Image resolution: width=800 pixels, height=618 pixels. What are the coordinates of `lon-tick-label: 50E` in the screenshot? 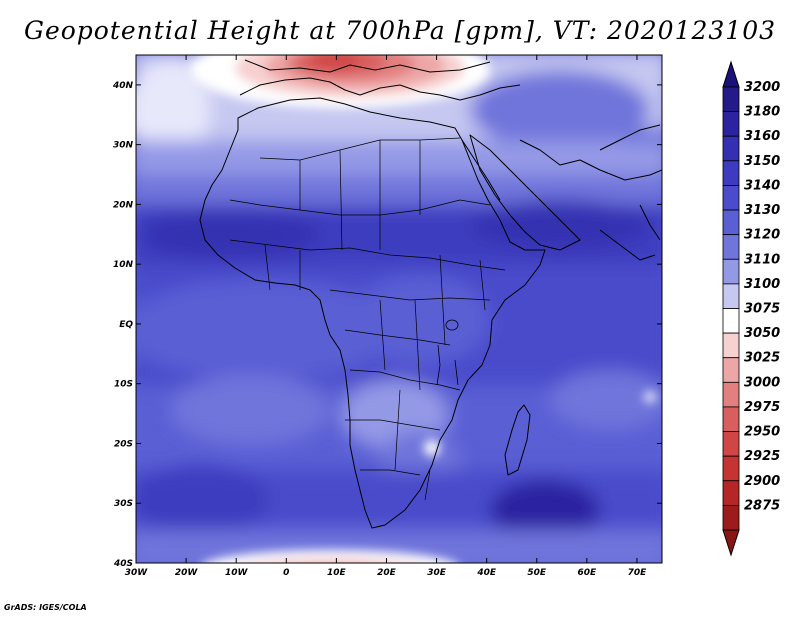 It's located at (537, 573).